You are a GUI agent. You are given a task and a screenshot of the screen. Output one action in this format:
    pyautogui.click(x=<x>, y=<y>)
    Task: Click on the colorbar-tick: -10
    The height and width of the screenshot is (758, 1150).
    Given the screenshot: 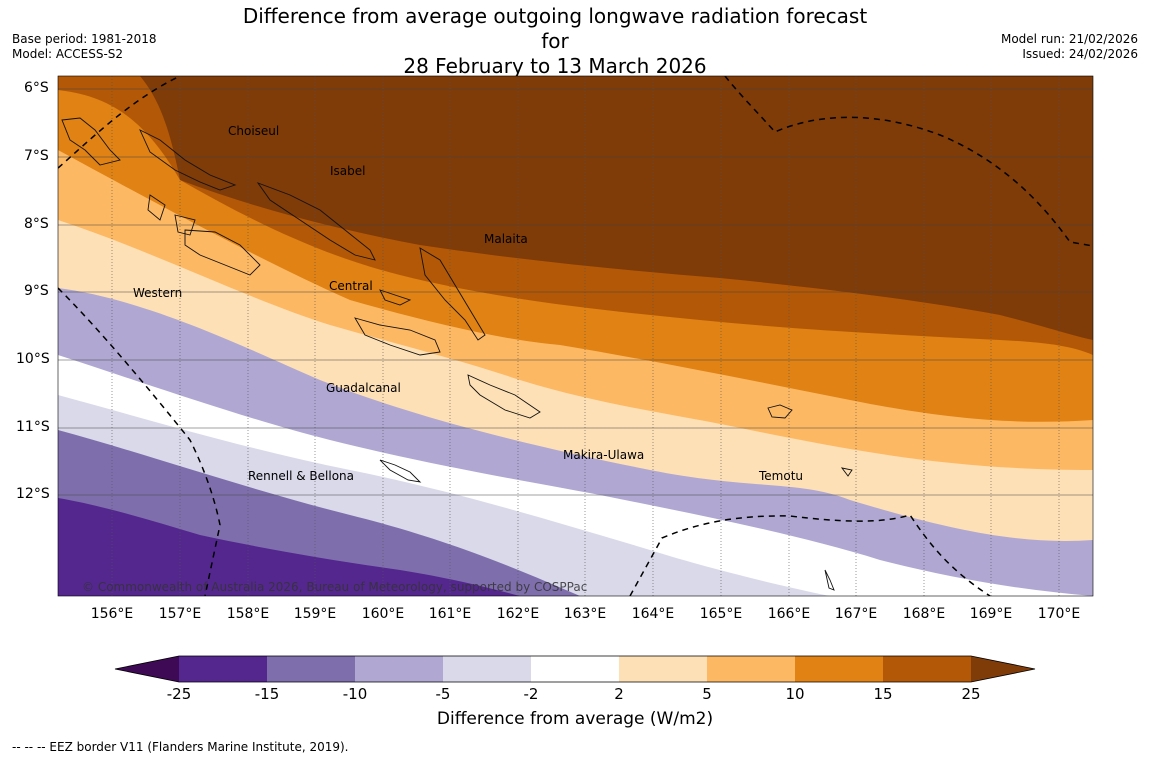 What is the action you would take?
    pyautogui.click(x=355, y=694)
    